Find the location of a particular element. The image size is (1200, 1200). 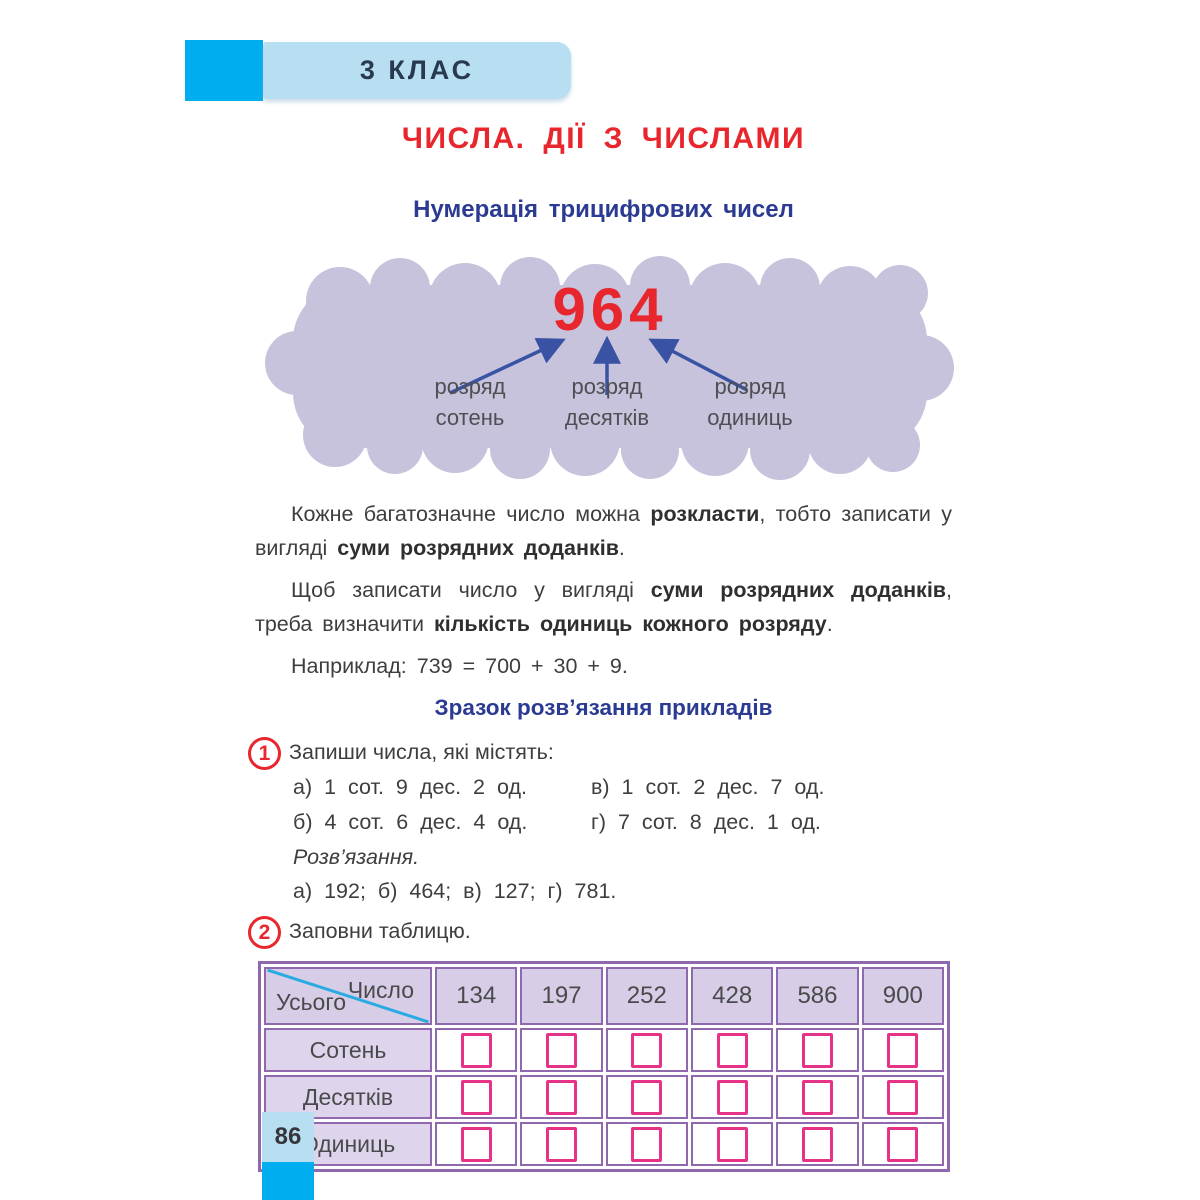

example-line: Наприклад: 739 = 700 + 30 + 9. is located at coordinates (459, 666).